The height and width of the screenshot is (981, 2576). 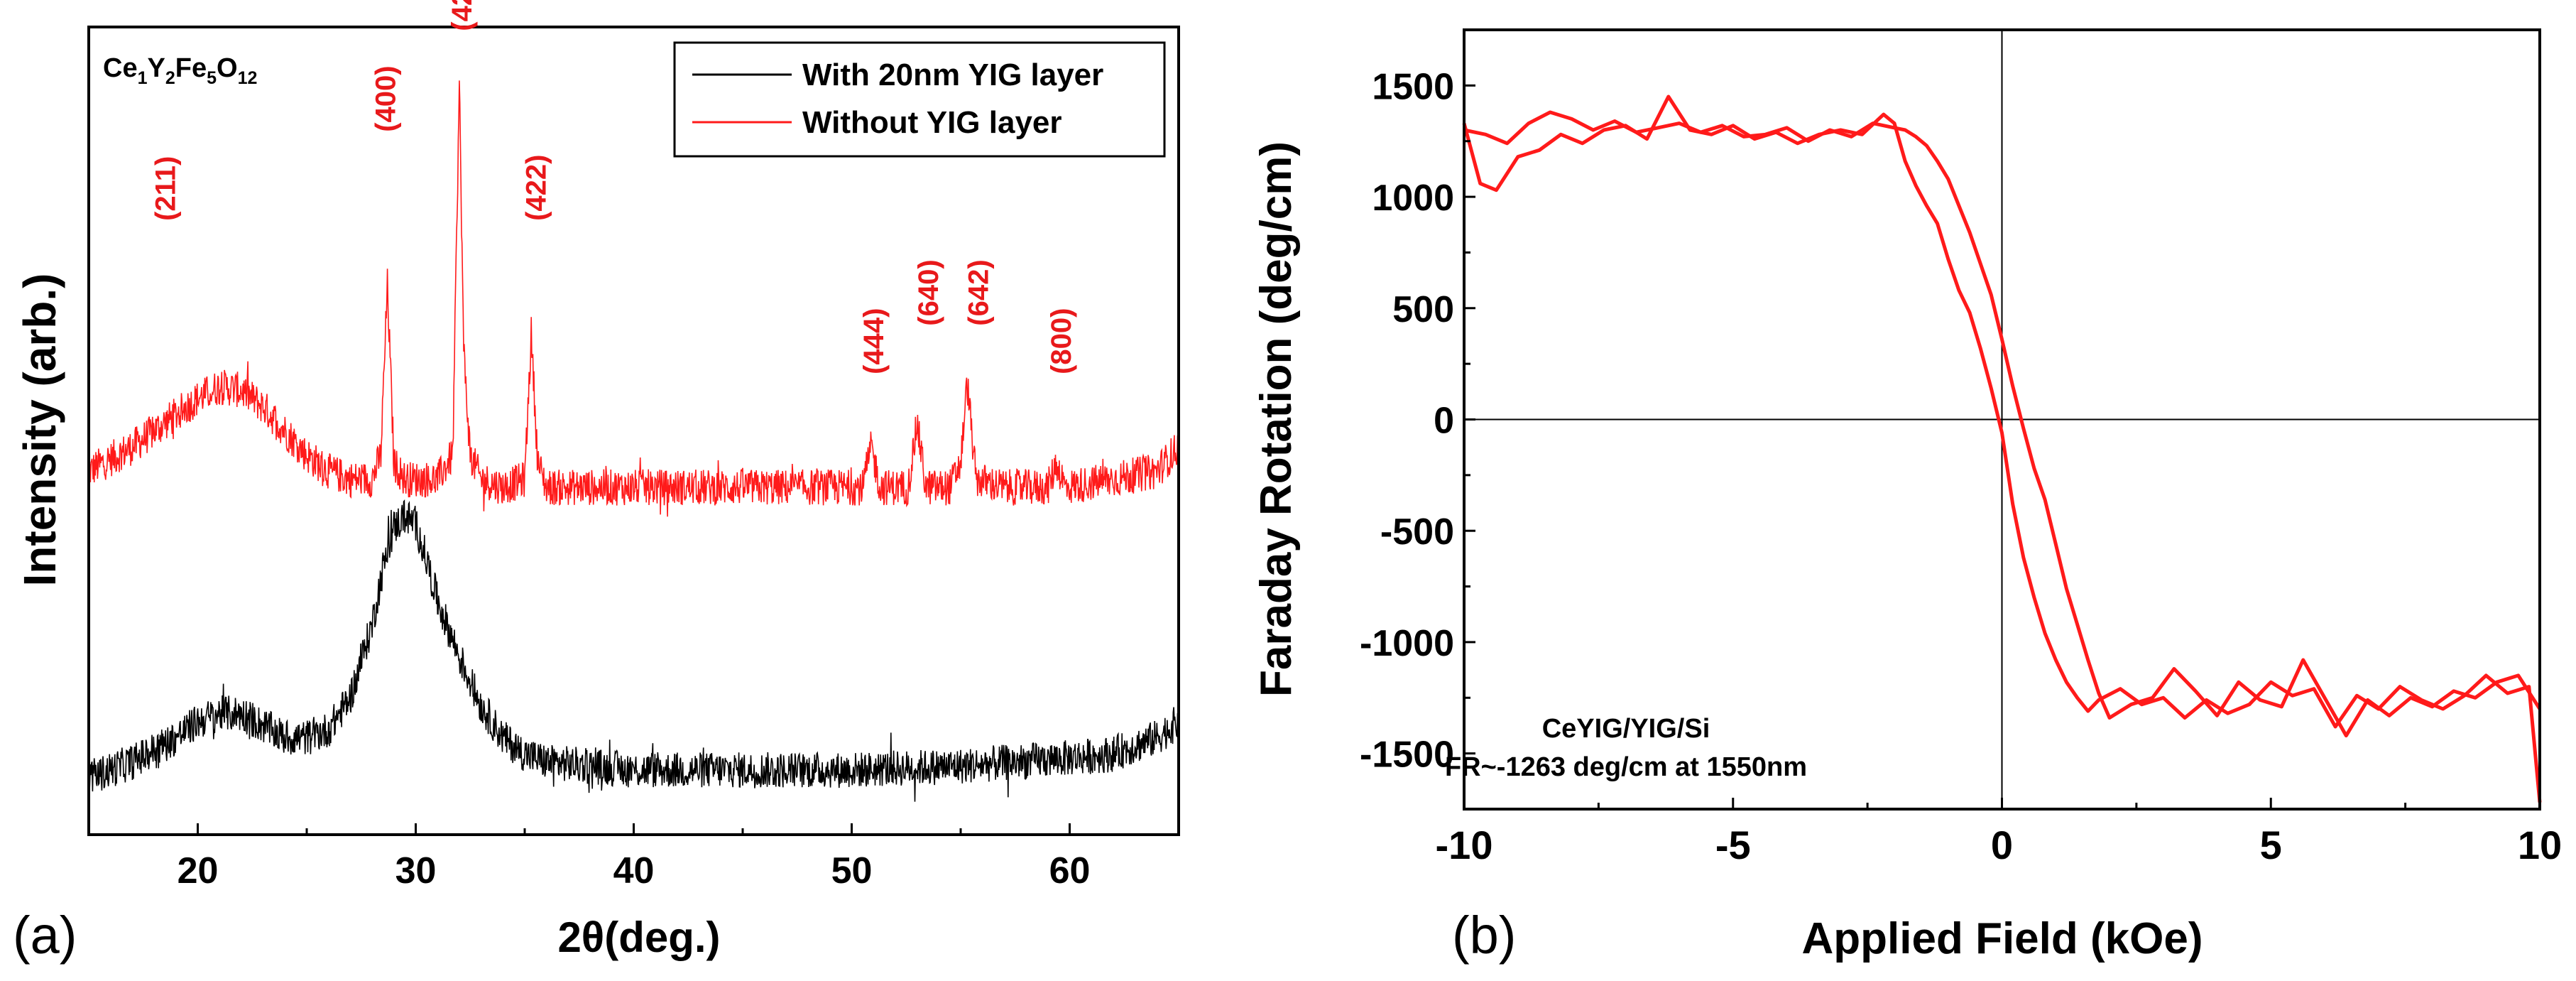 What do you see at coordinates (386, 98) in the screenshot?
I see `xrd-peak-label: (400)` at bounding box center [386, 98].